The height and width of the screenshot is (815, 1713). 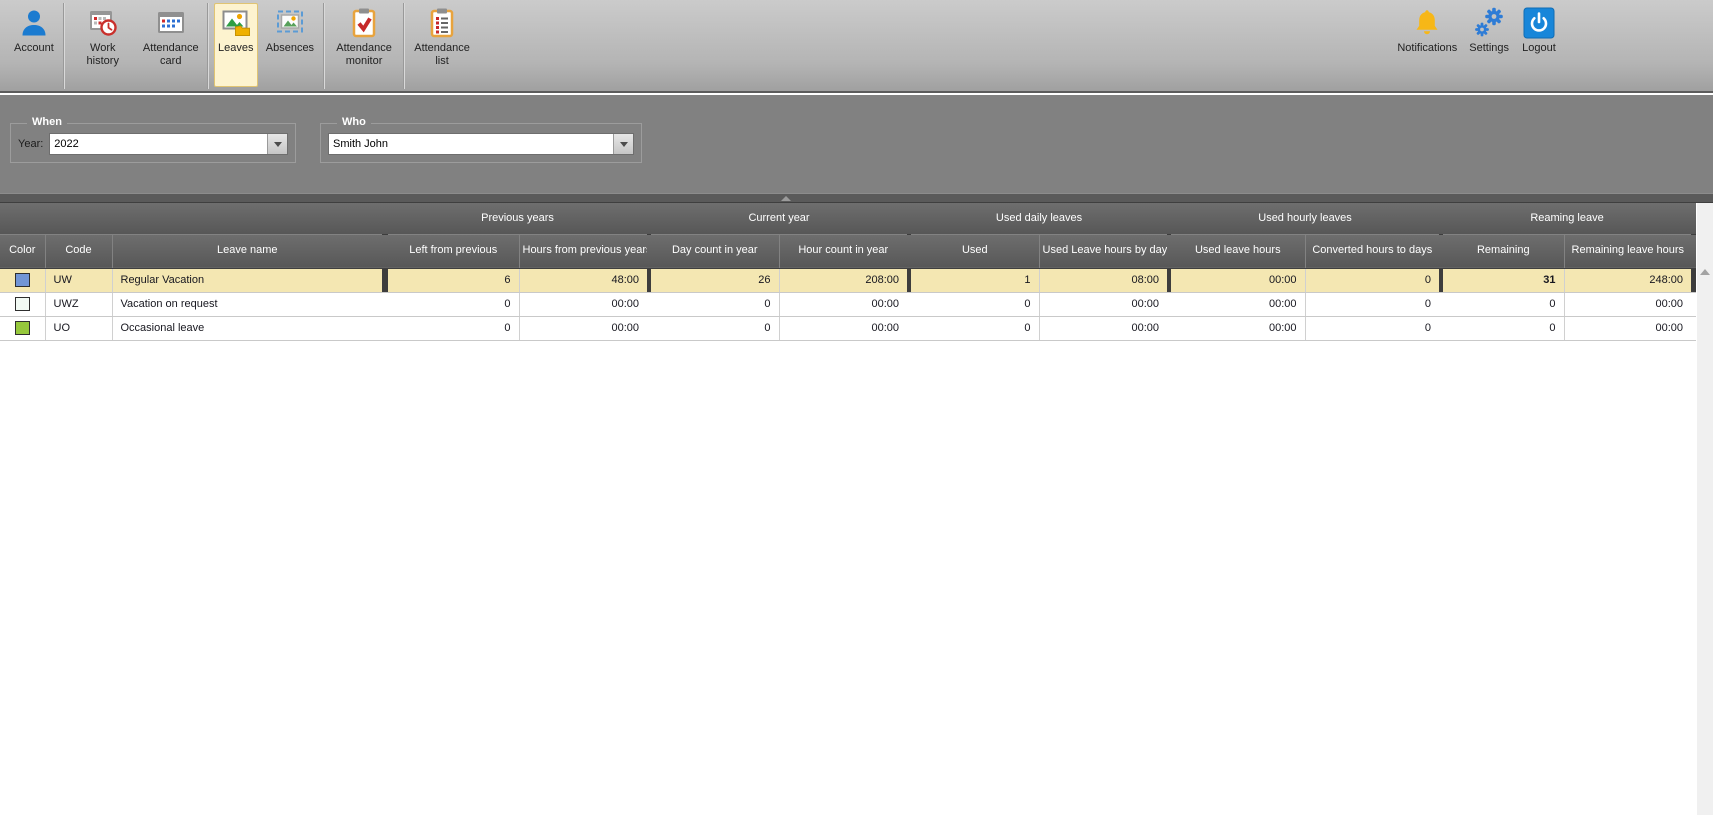 I want to click on leave-name-cell: Occasional leave, so click(x=246, y=328).